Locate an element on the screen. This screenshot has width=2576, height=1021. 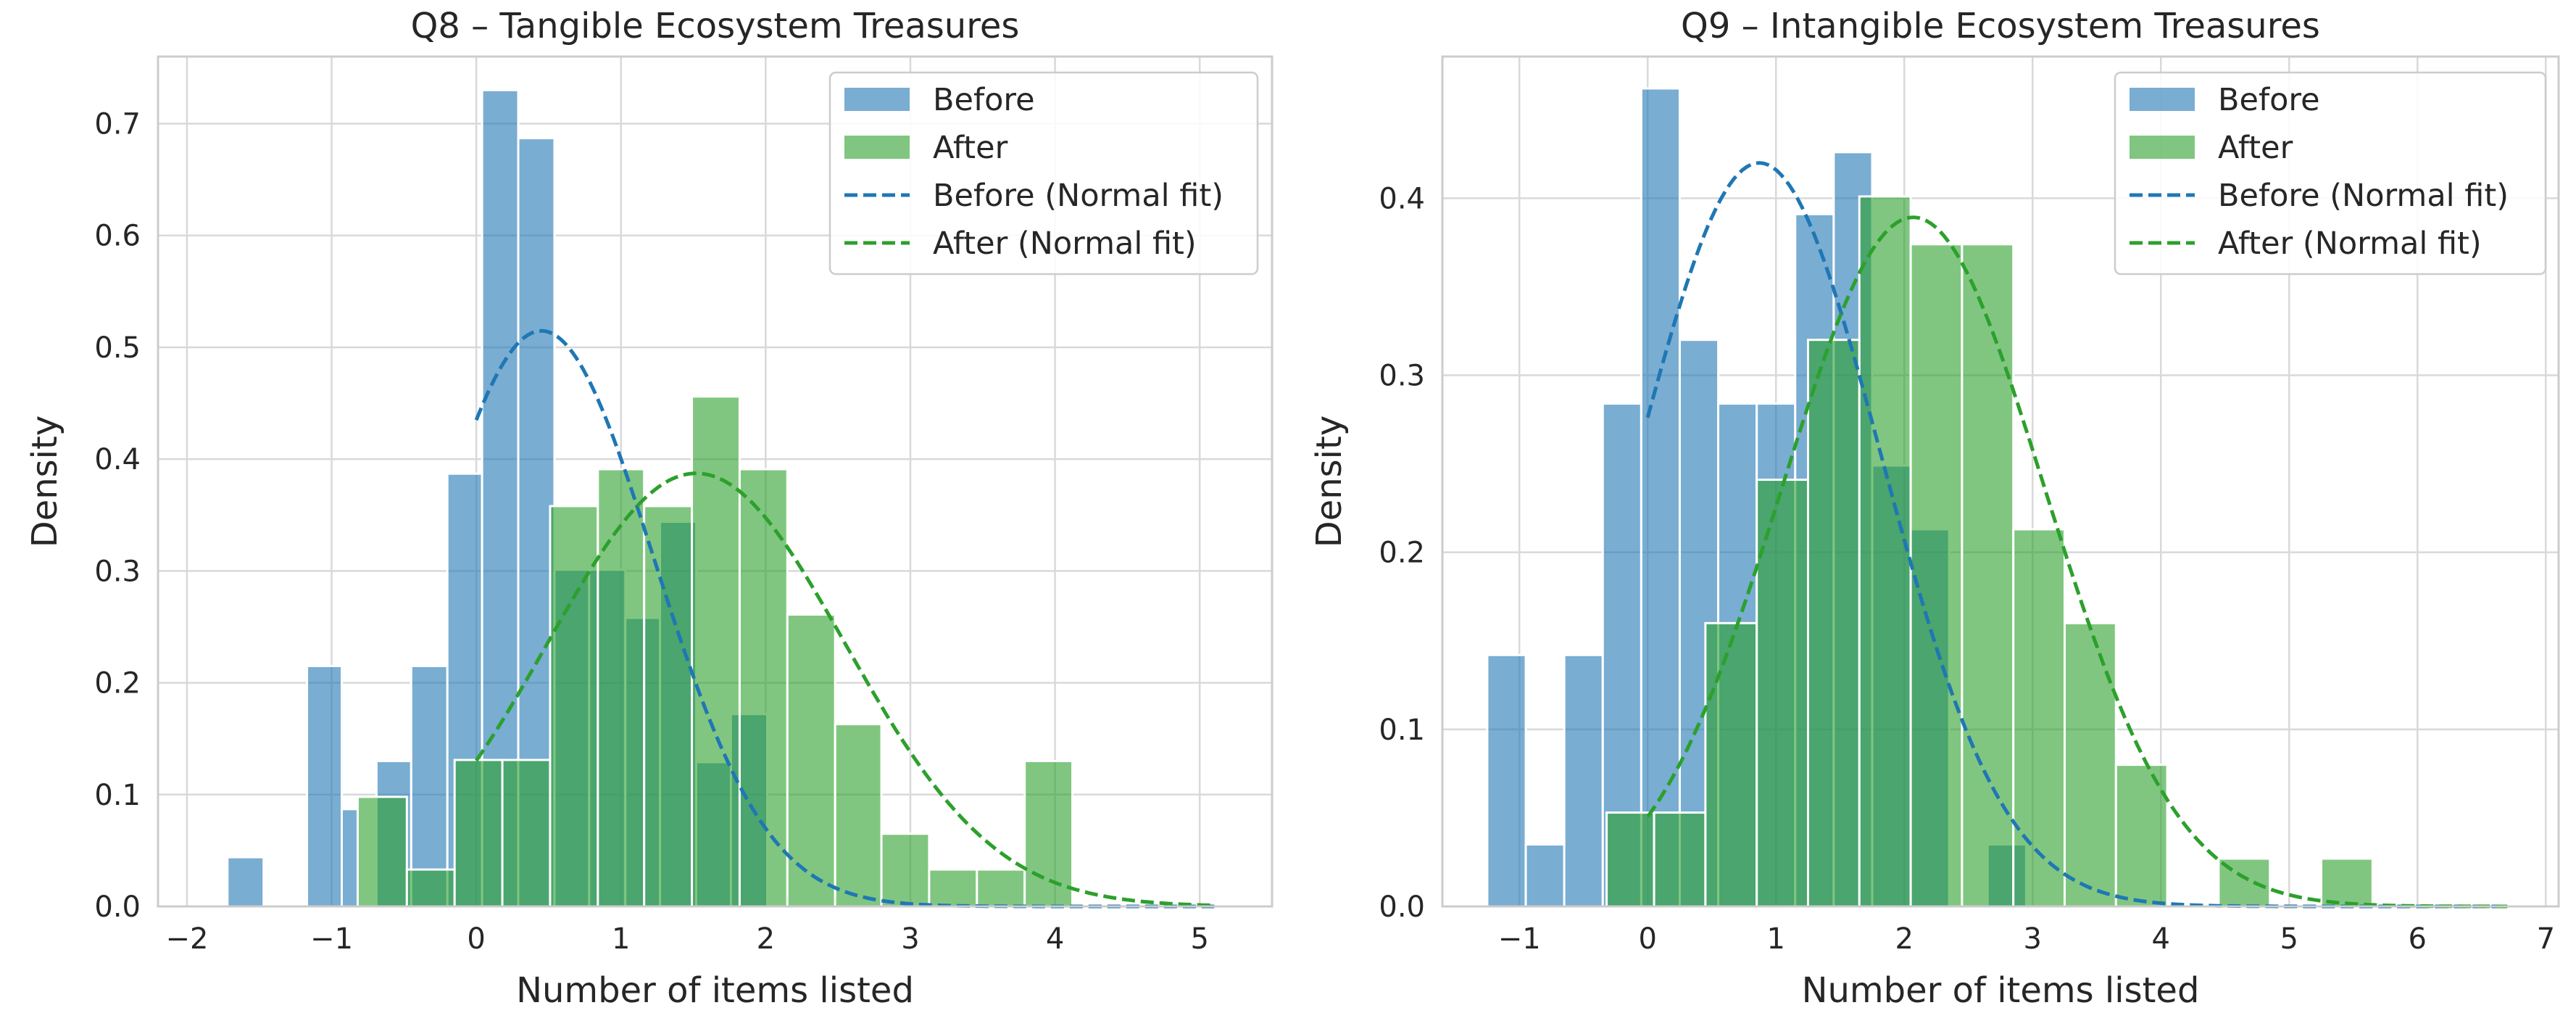
x-tick-label: 6 is located at coordinates (2418, 939).